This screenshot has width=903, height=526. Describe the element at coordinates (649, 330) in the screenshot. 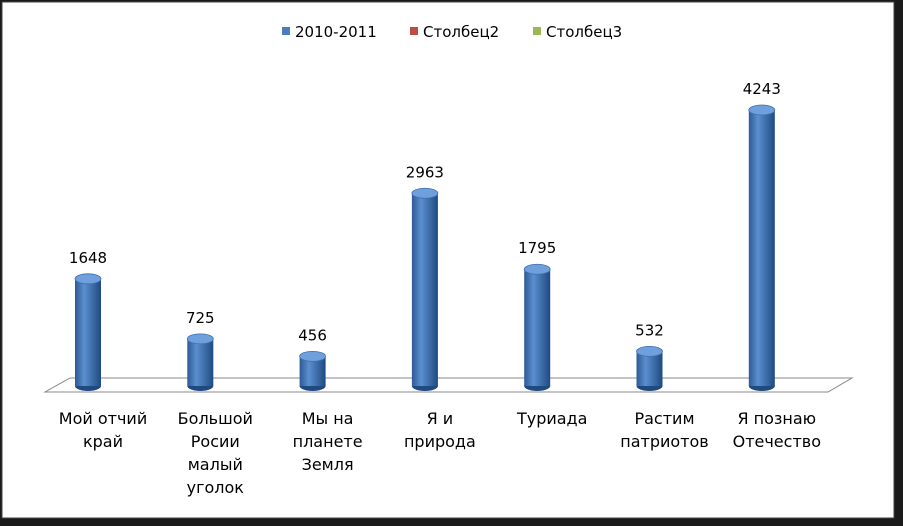

I see `data-label: 532` at that location.